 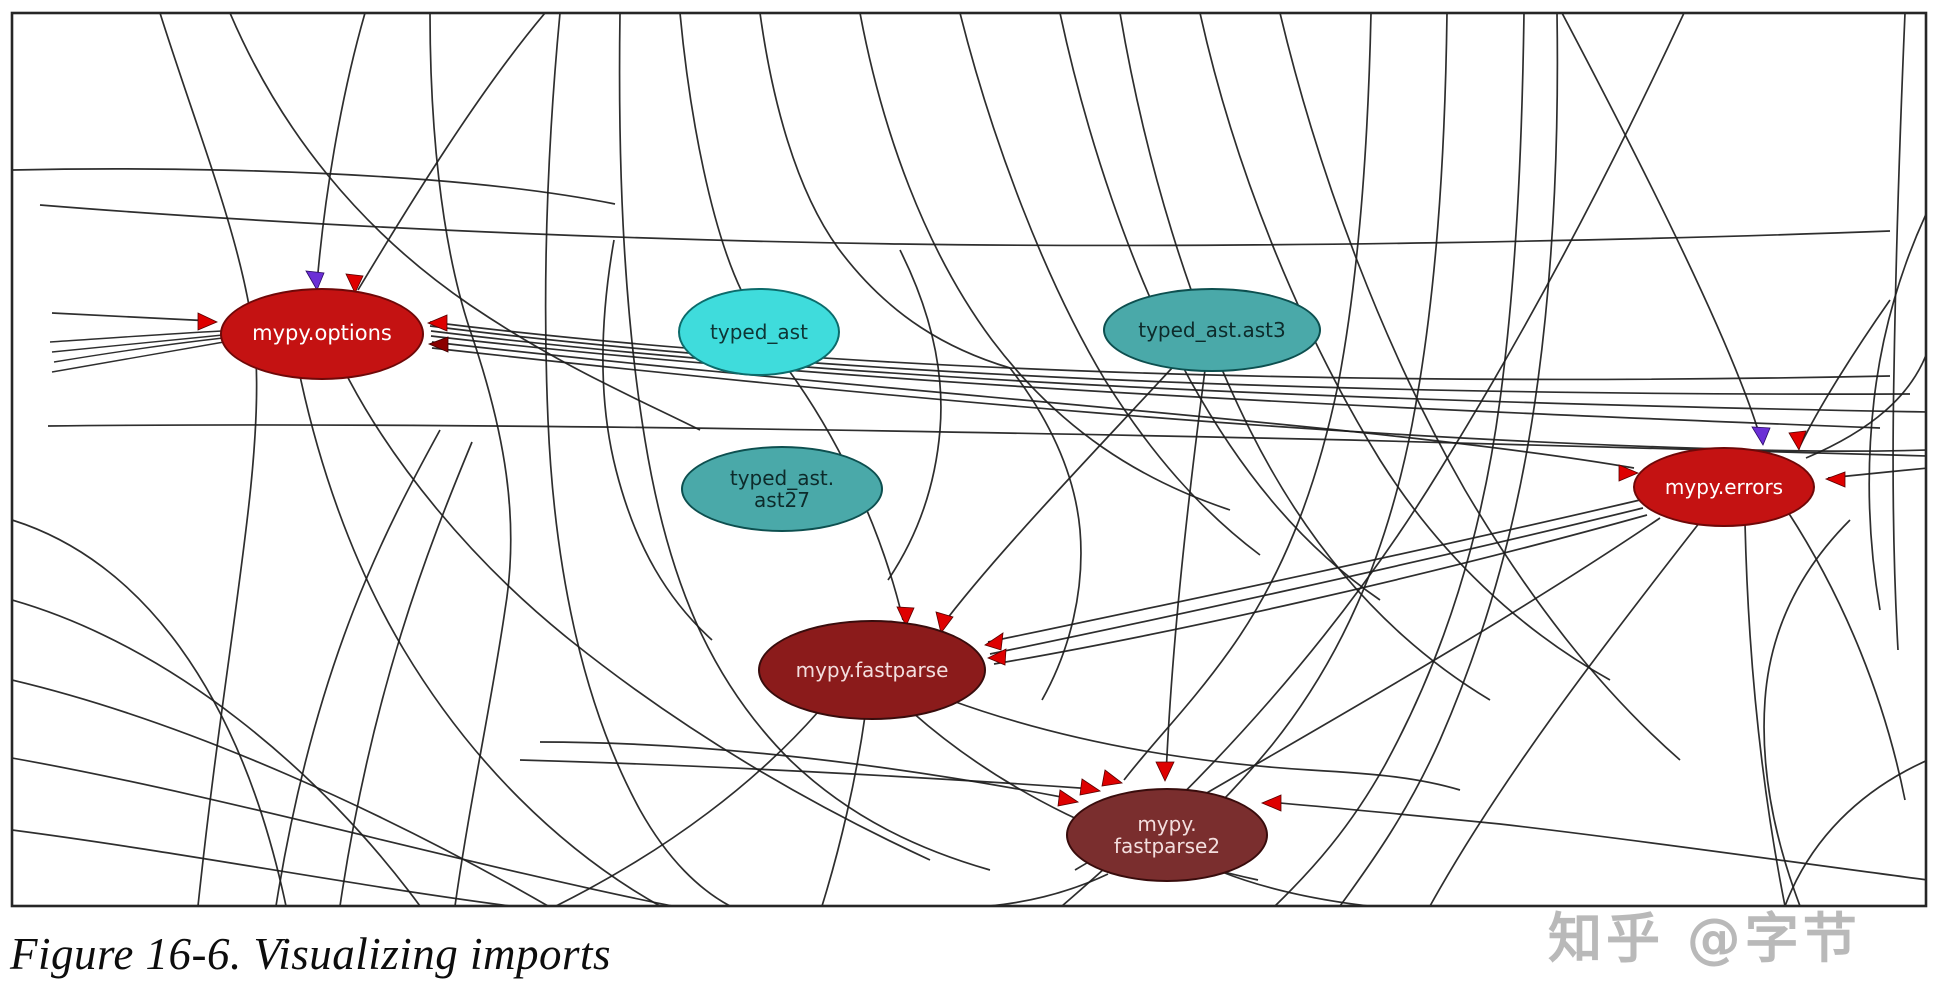 I want to click on node-label: mypy.options, so click(x=322, y=333).